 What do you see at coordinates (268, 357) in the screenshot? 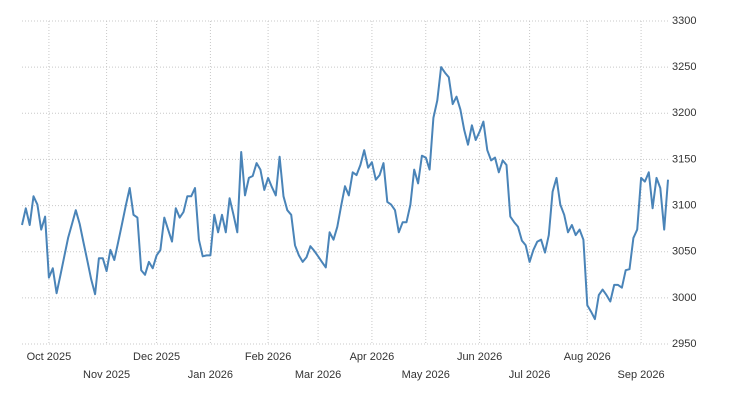
I see `x-tick-label: Feb 2026` at bounding box center [268, 357].